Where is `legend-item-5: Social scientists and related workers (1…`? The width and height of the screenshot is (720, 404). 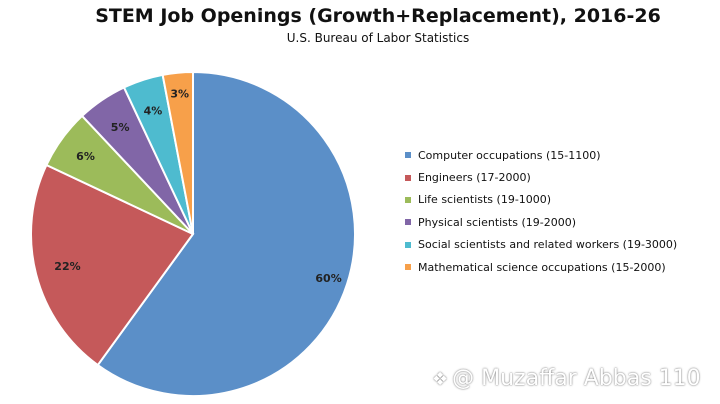 legend-item-5: Social scientists and related workers (1… is located at coordinates (541, 245).